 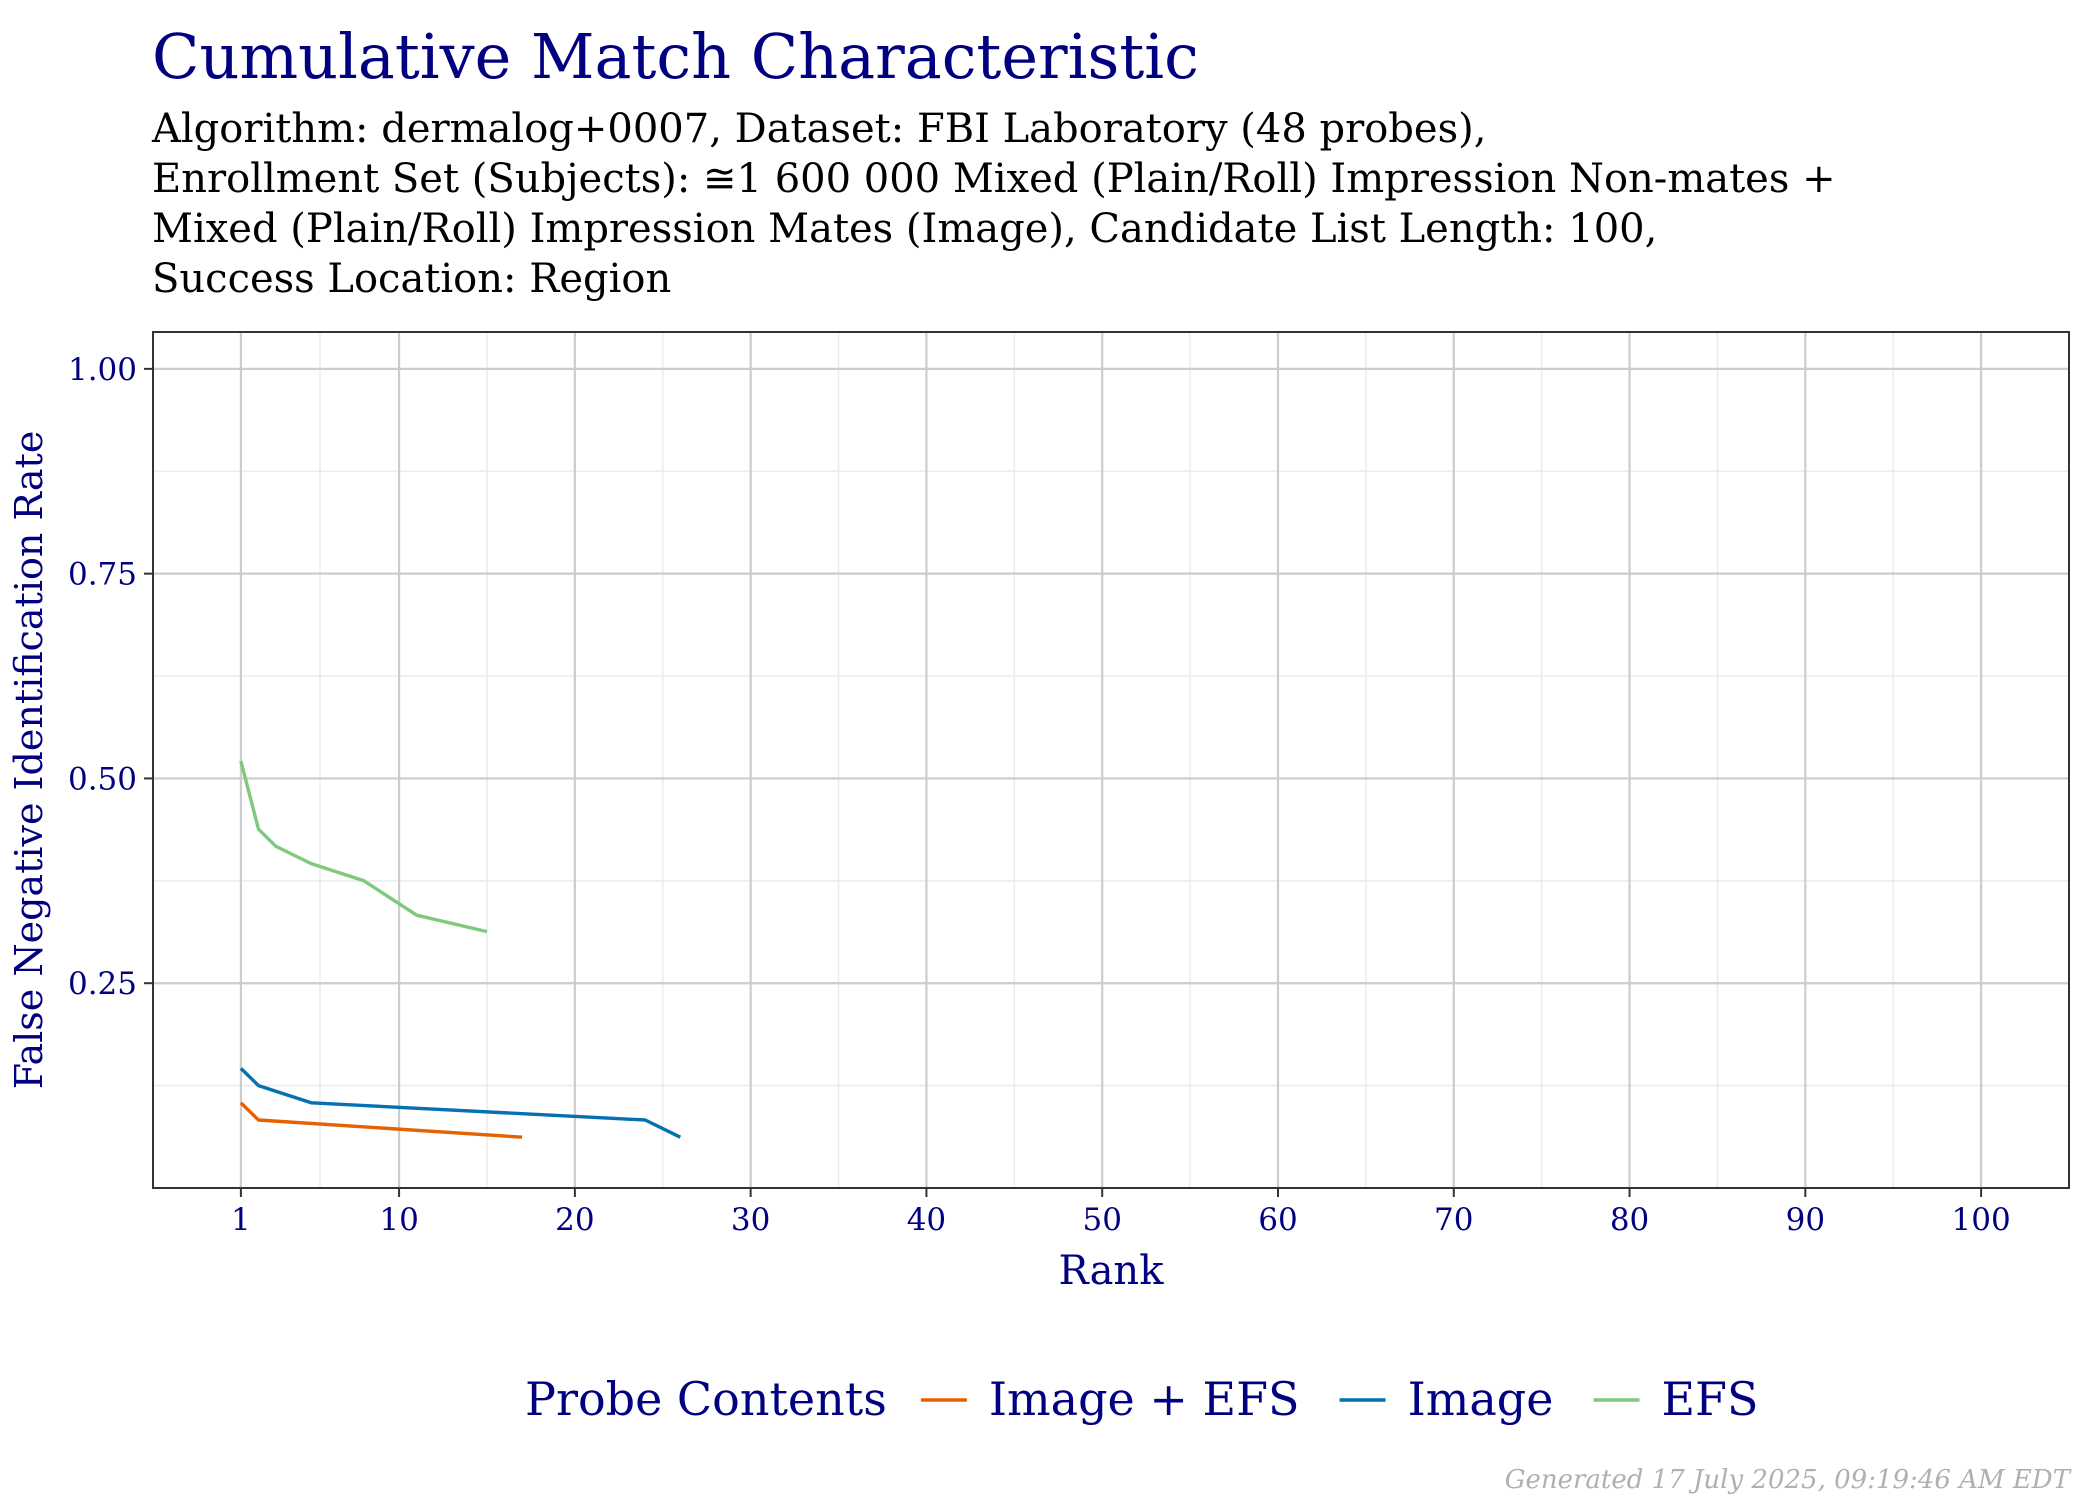 I want to click on chart-title: Cumulative Match Characteristic, so click(x=675, y=56).